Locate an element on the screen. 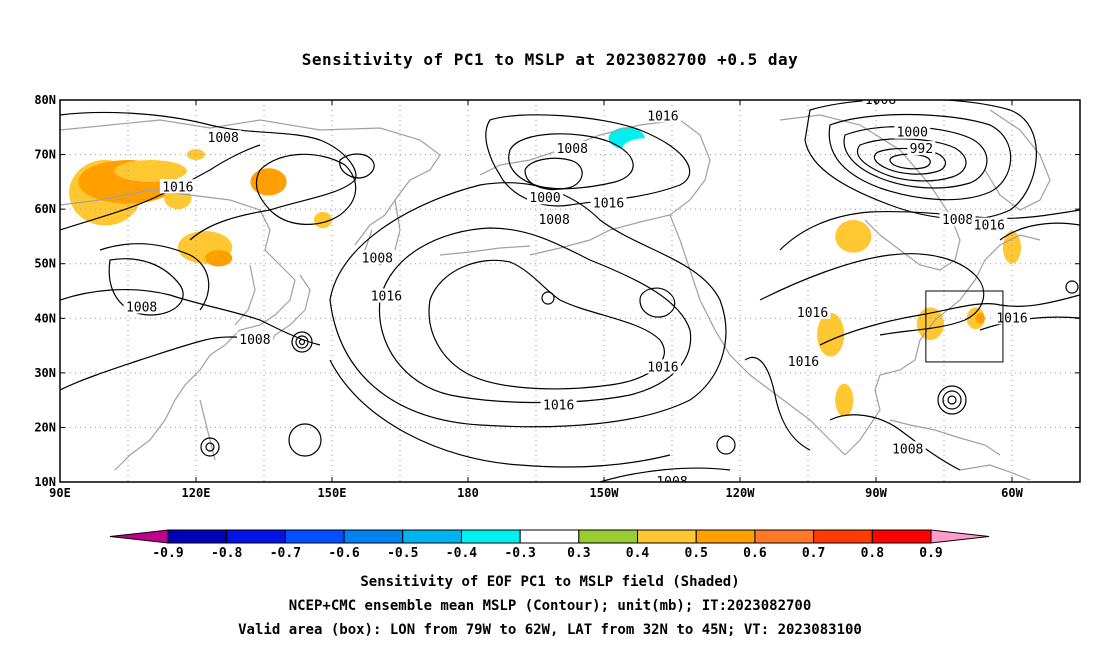 The height and width of the screenshot is (650, 1100). lon-label: 90E is located at coordinates (60, 493).